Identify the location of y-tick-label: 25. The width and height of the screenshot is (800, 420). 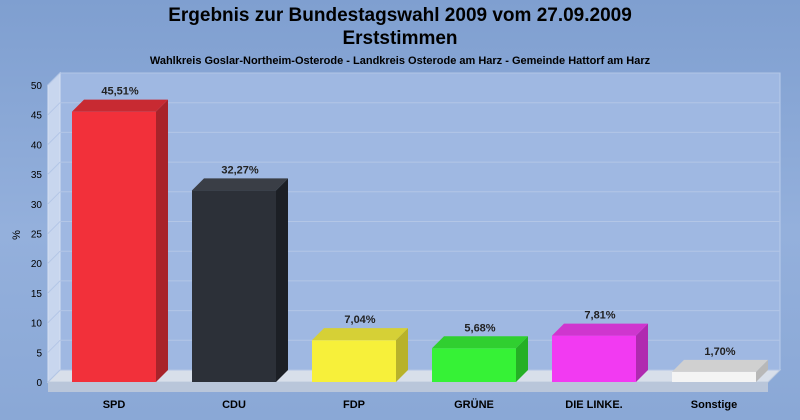
(37, 235).